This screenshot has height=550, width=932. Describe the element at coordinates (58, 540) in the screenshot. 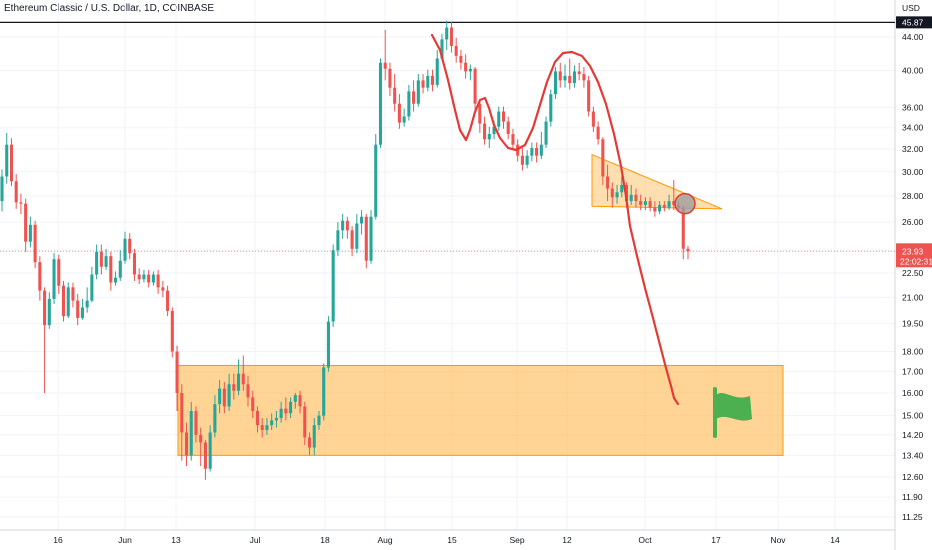

I see `x-tick-label: 16` at that location.